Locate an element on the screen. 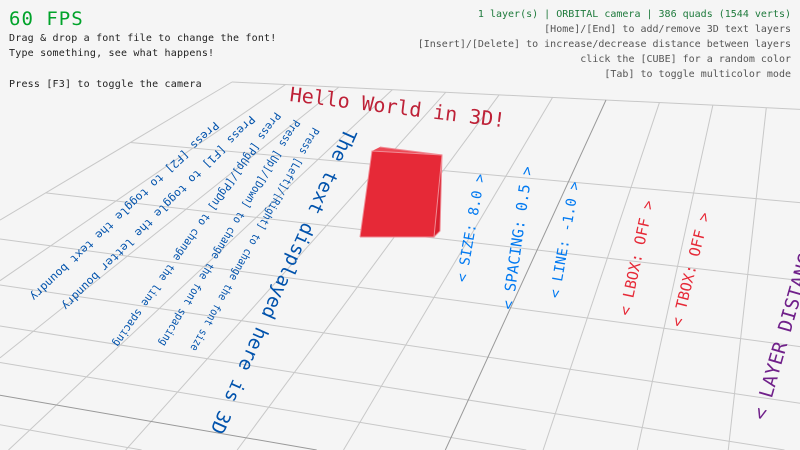 The width and height of the screenshot is (800, 450). cube-front-face is located at coordinates (401, 194).